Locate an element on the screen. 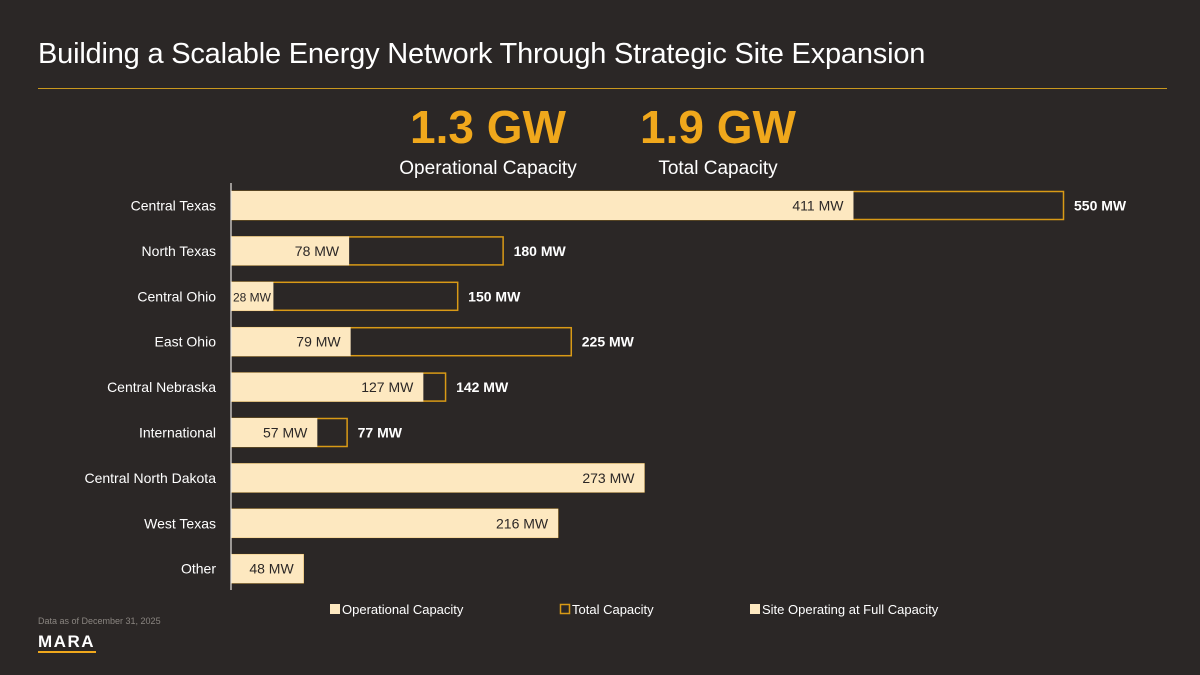  total-value-label: 77 MW is located at coordinates (380, 433).